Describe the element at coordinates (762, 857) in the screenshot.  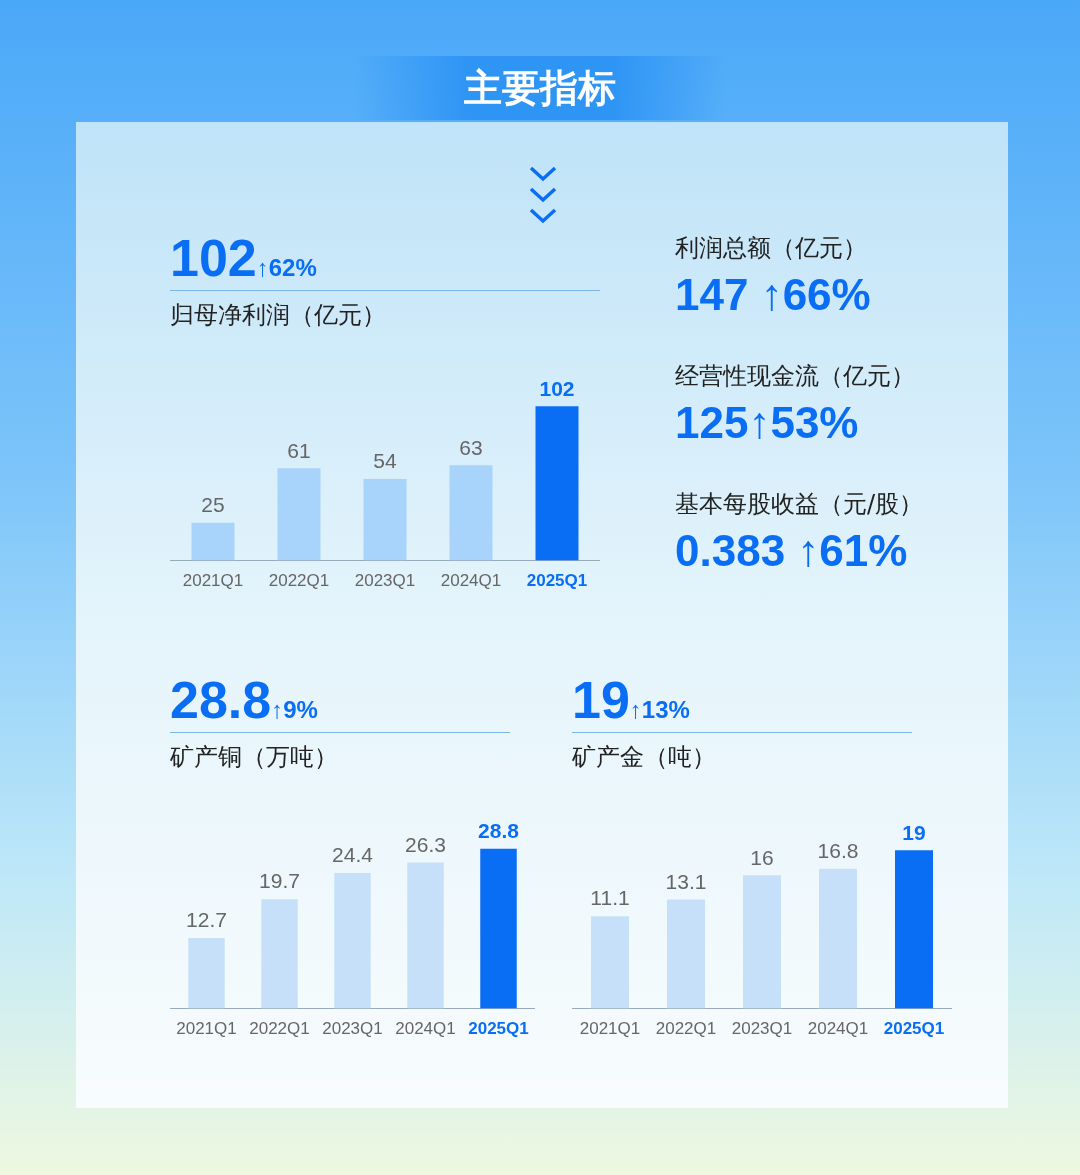
I see `data-label: 16` at that location.